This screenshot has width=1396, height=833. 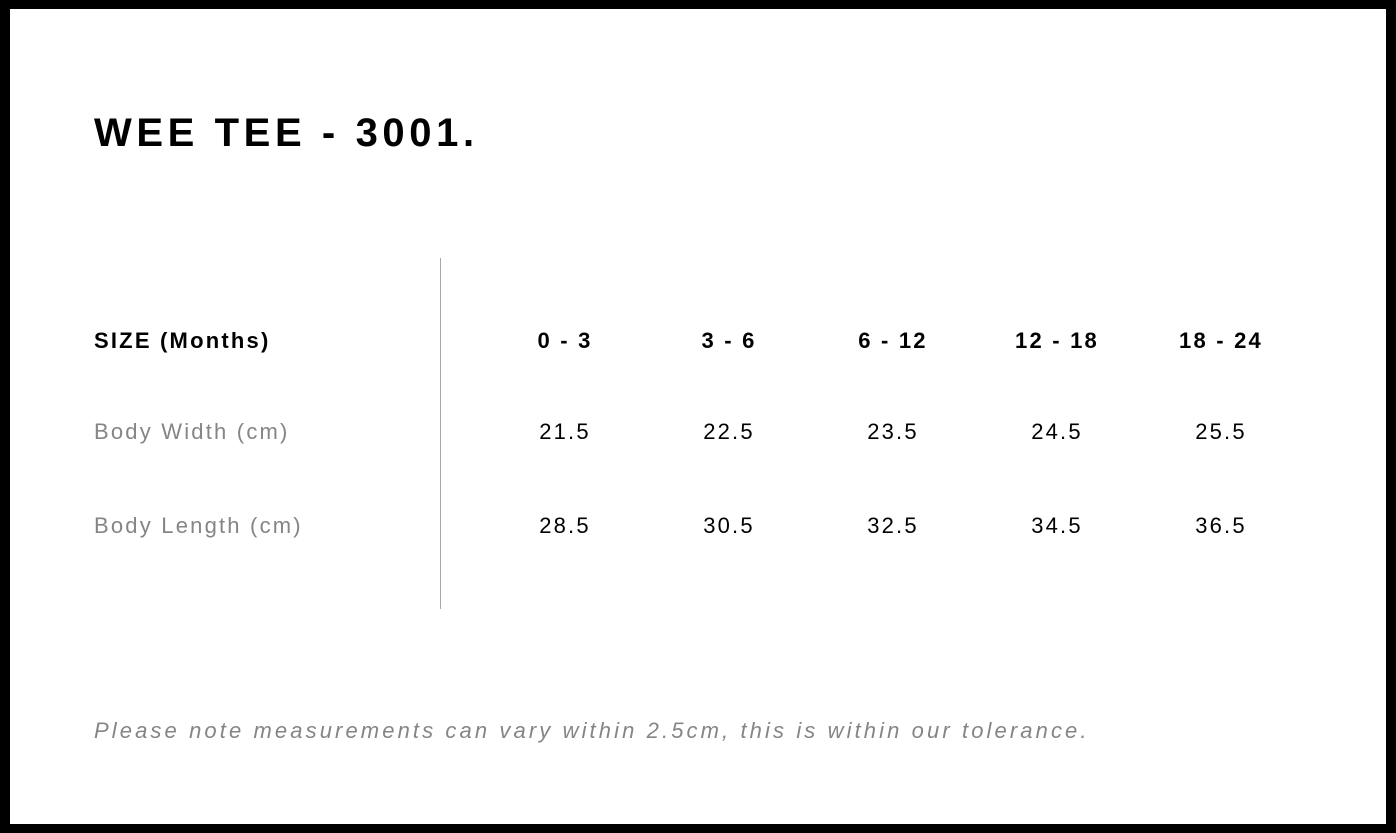 I want to click on value-cell: 23.5, so click(x=893, y=431).